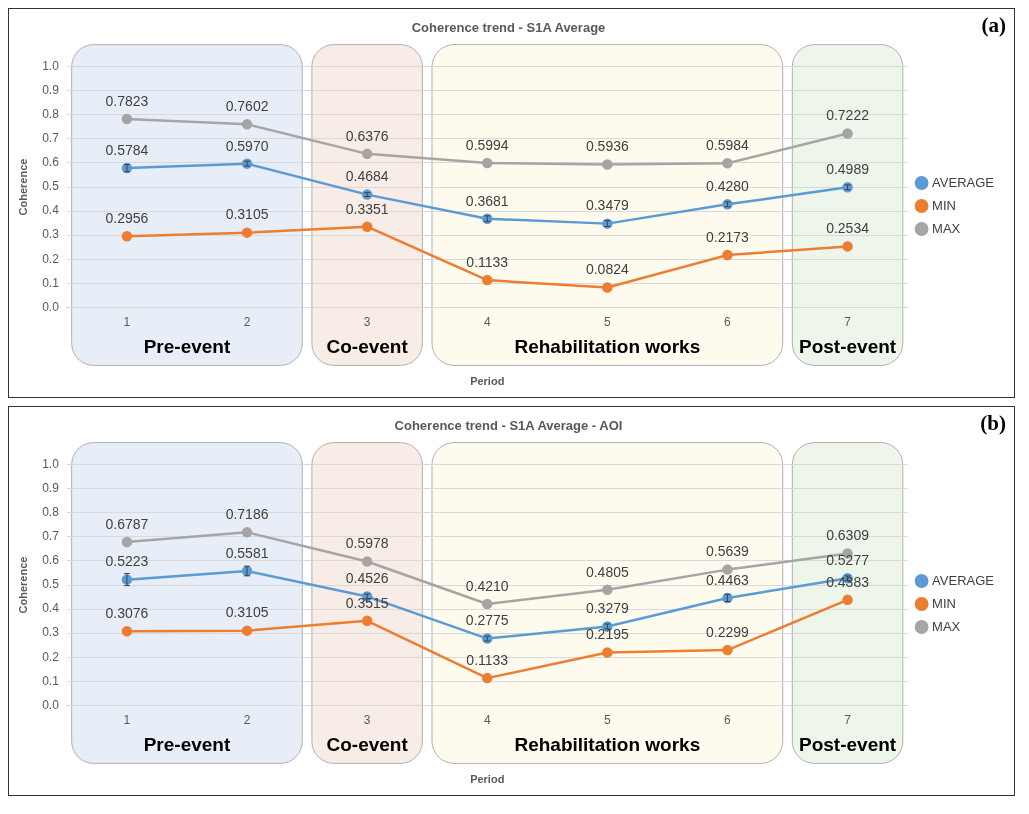 The width and height of the screenshot is (1029, 814). I want to click on data-label: 0.5994, so click(487, 144).